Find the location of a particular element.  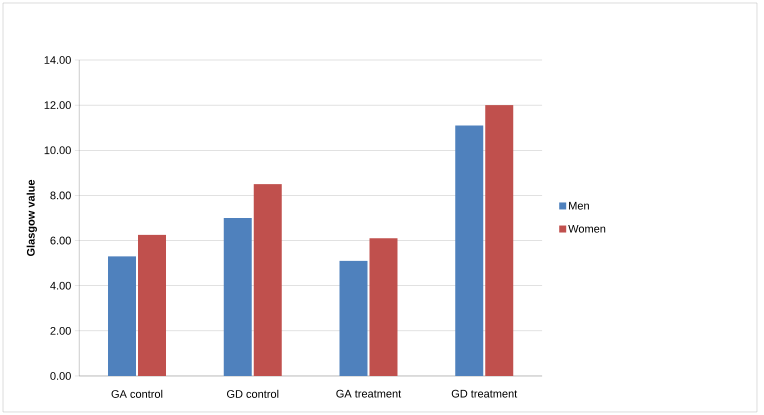

x-tick-label: GD treatment is located at coordinates (485, 394).